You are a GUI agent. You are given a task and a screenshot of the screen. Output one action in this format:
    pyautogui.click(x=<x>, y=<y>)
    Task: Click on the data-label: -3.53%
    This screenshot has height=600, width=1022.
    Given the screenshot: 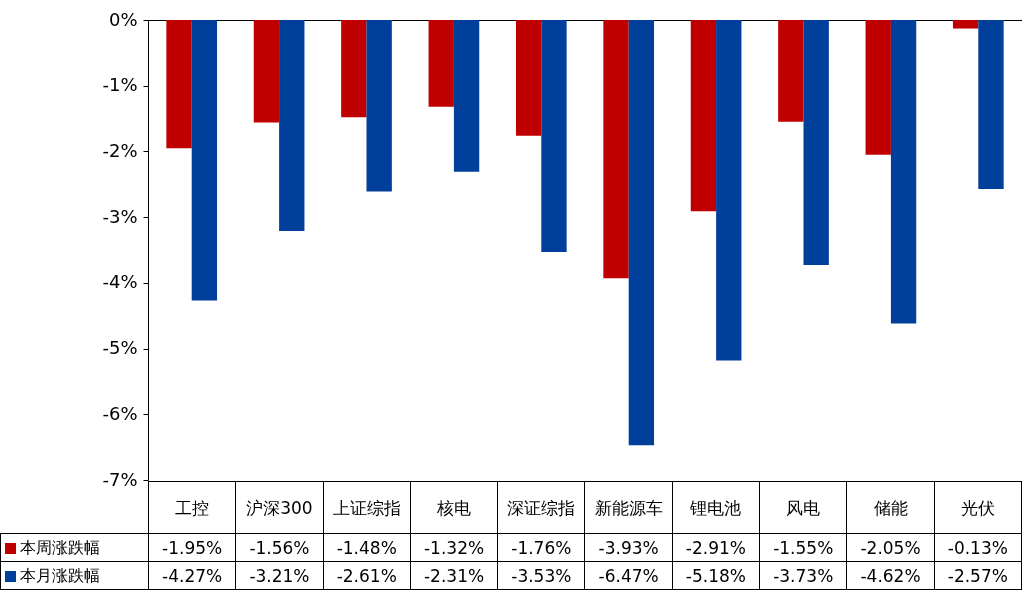 What is the action you would take?
    pyautogui.click(x=541, y=575)
    